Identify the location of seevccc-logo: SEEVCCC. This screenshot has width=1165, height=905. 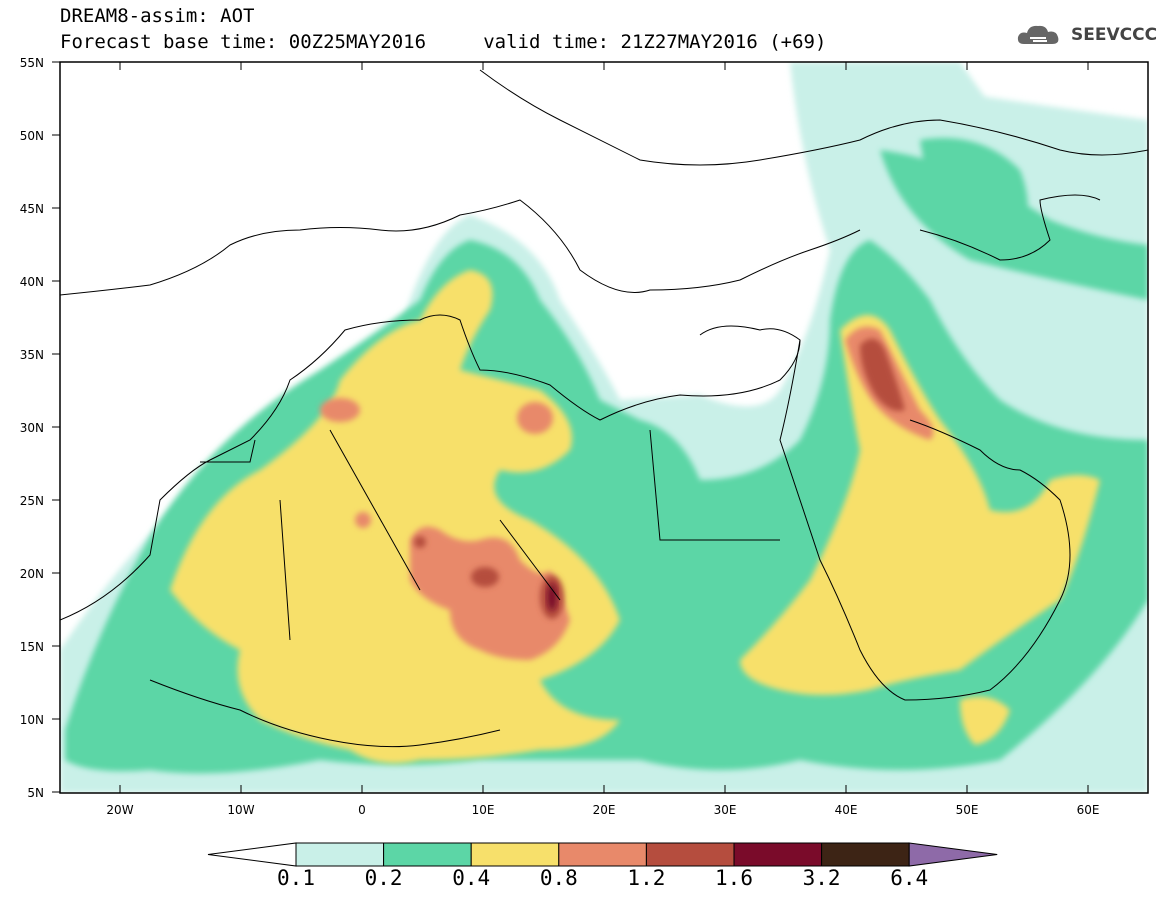
(1086, 35).